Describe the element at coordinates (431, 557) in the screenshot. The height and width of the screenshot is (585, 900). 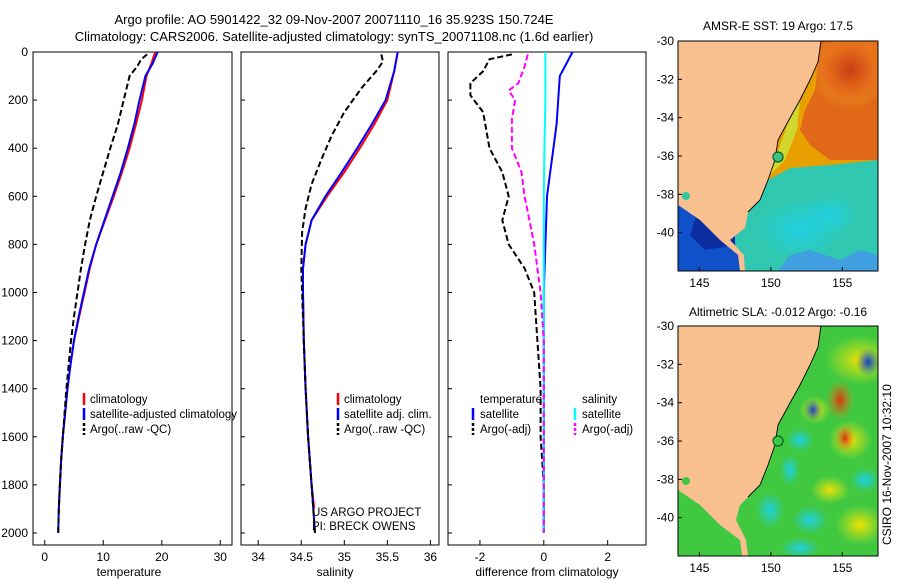
I see `x-tick-label: 36` at that location.